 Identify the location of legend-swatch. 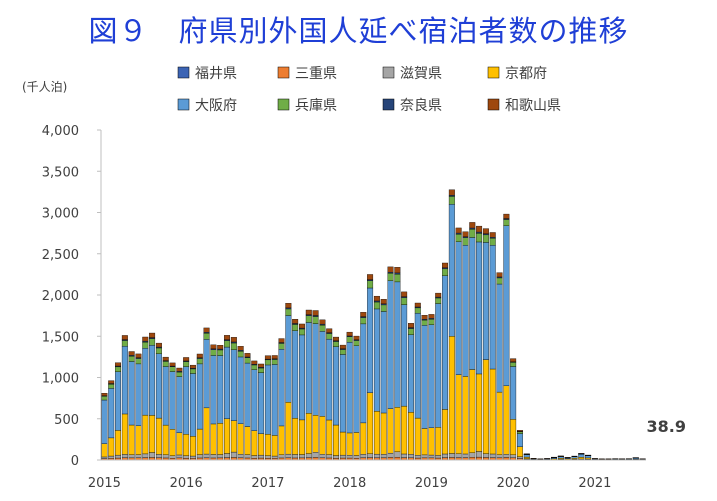
(388, 72).